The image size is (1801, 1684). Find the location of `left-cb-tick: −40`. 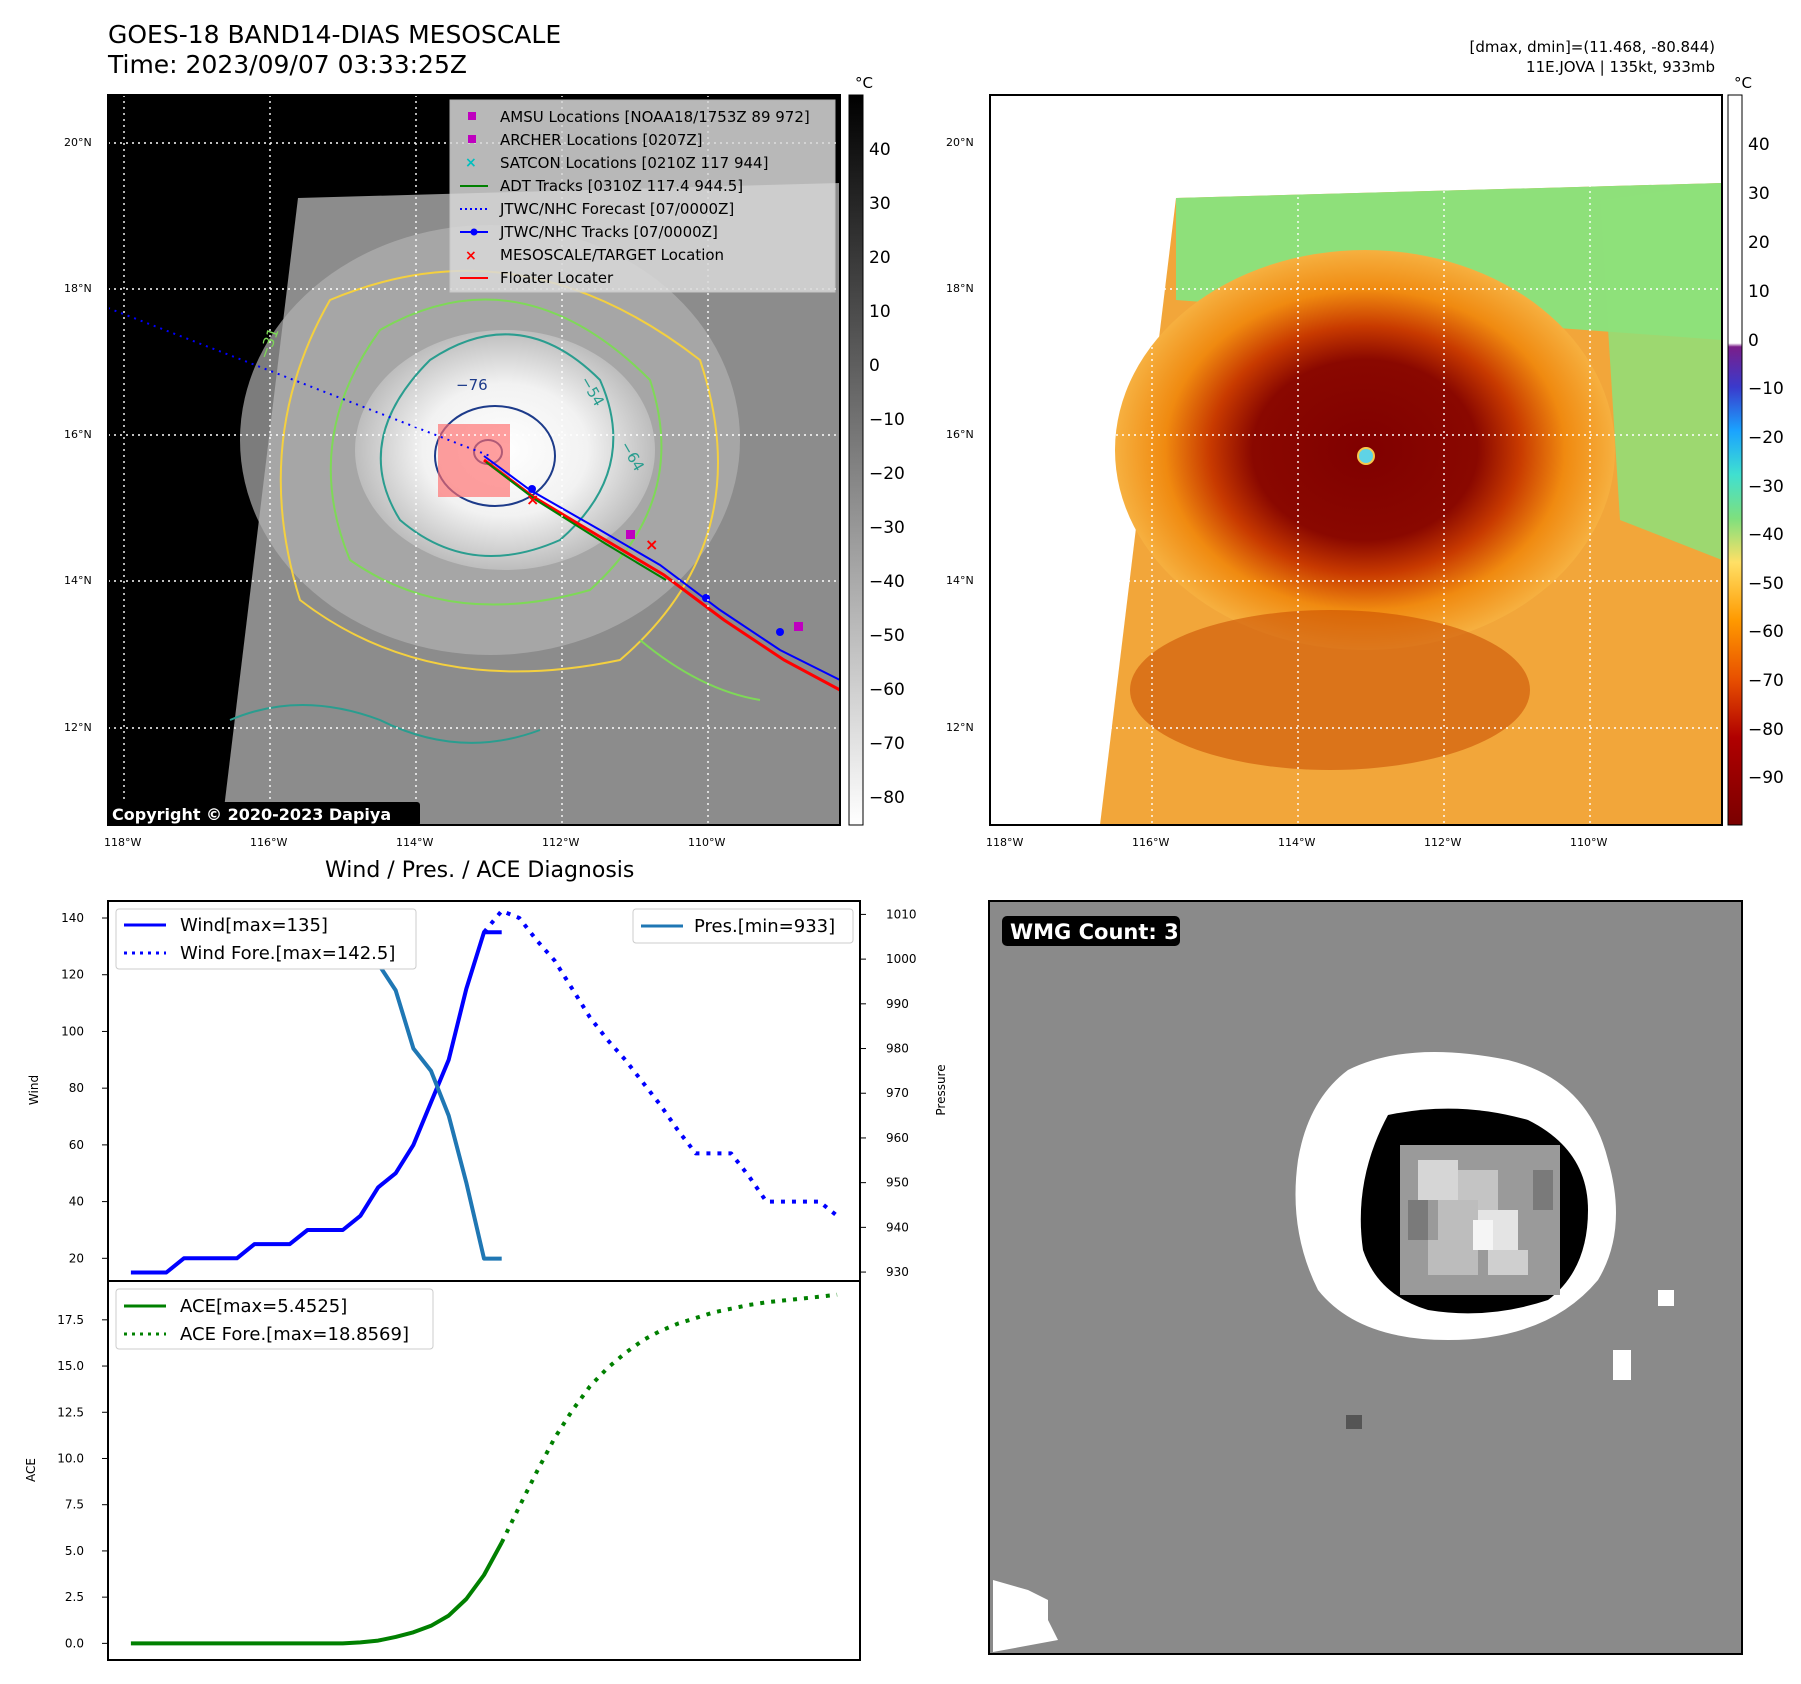

left-cb-tick: −40 is located at coordinates (887, 582).